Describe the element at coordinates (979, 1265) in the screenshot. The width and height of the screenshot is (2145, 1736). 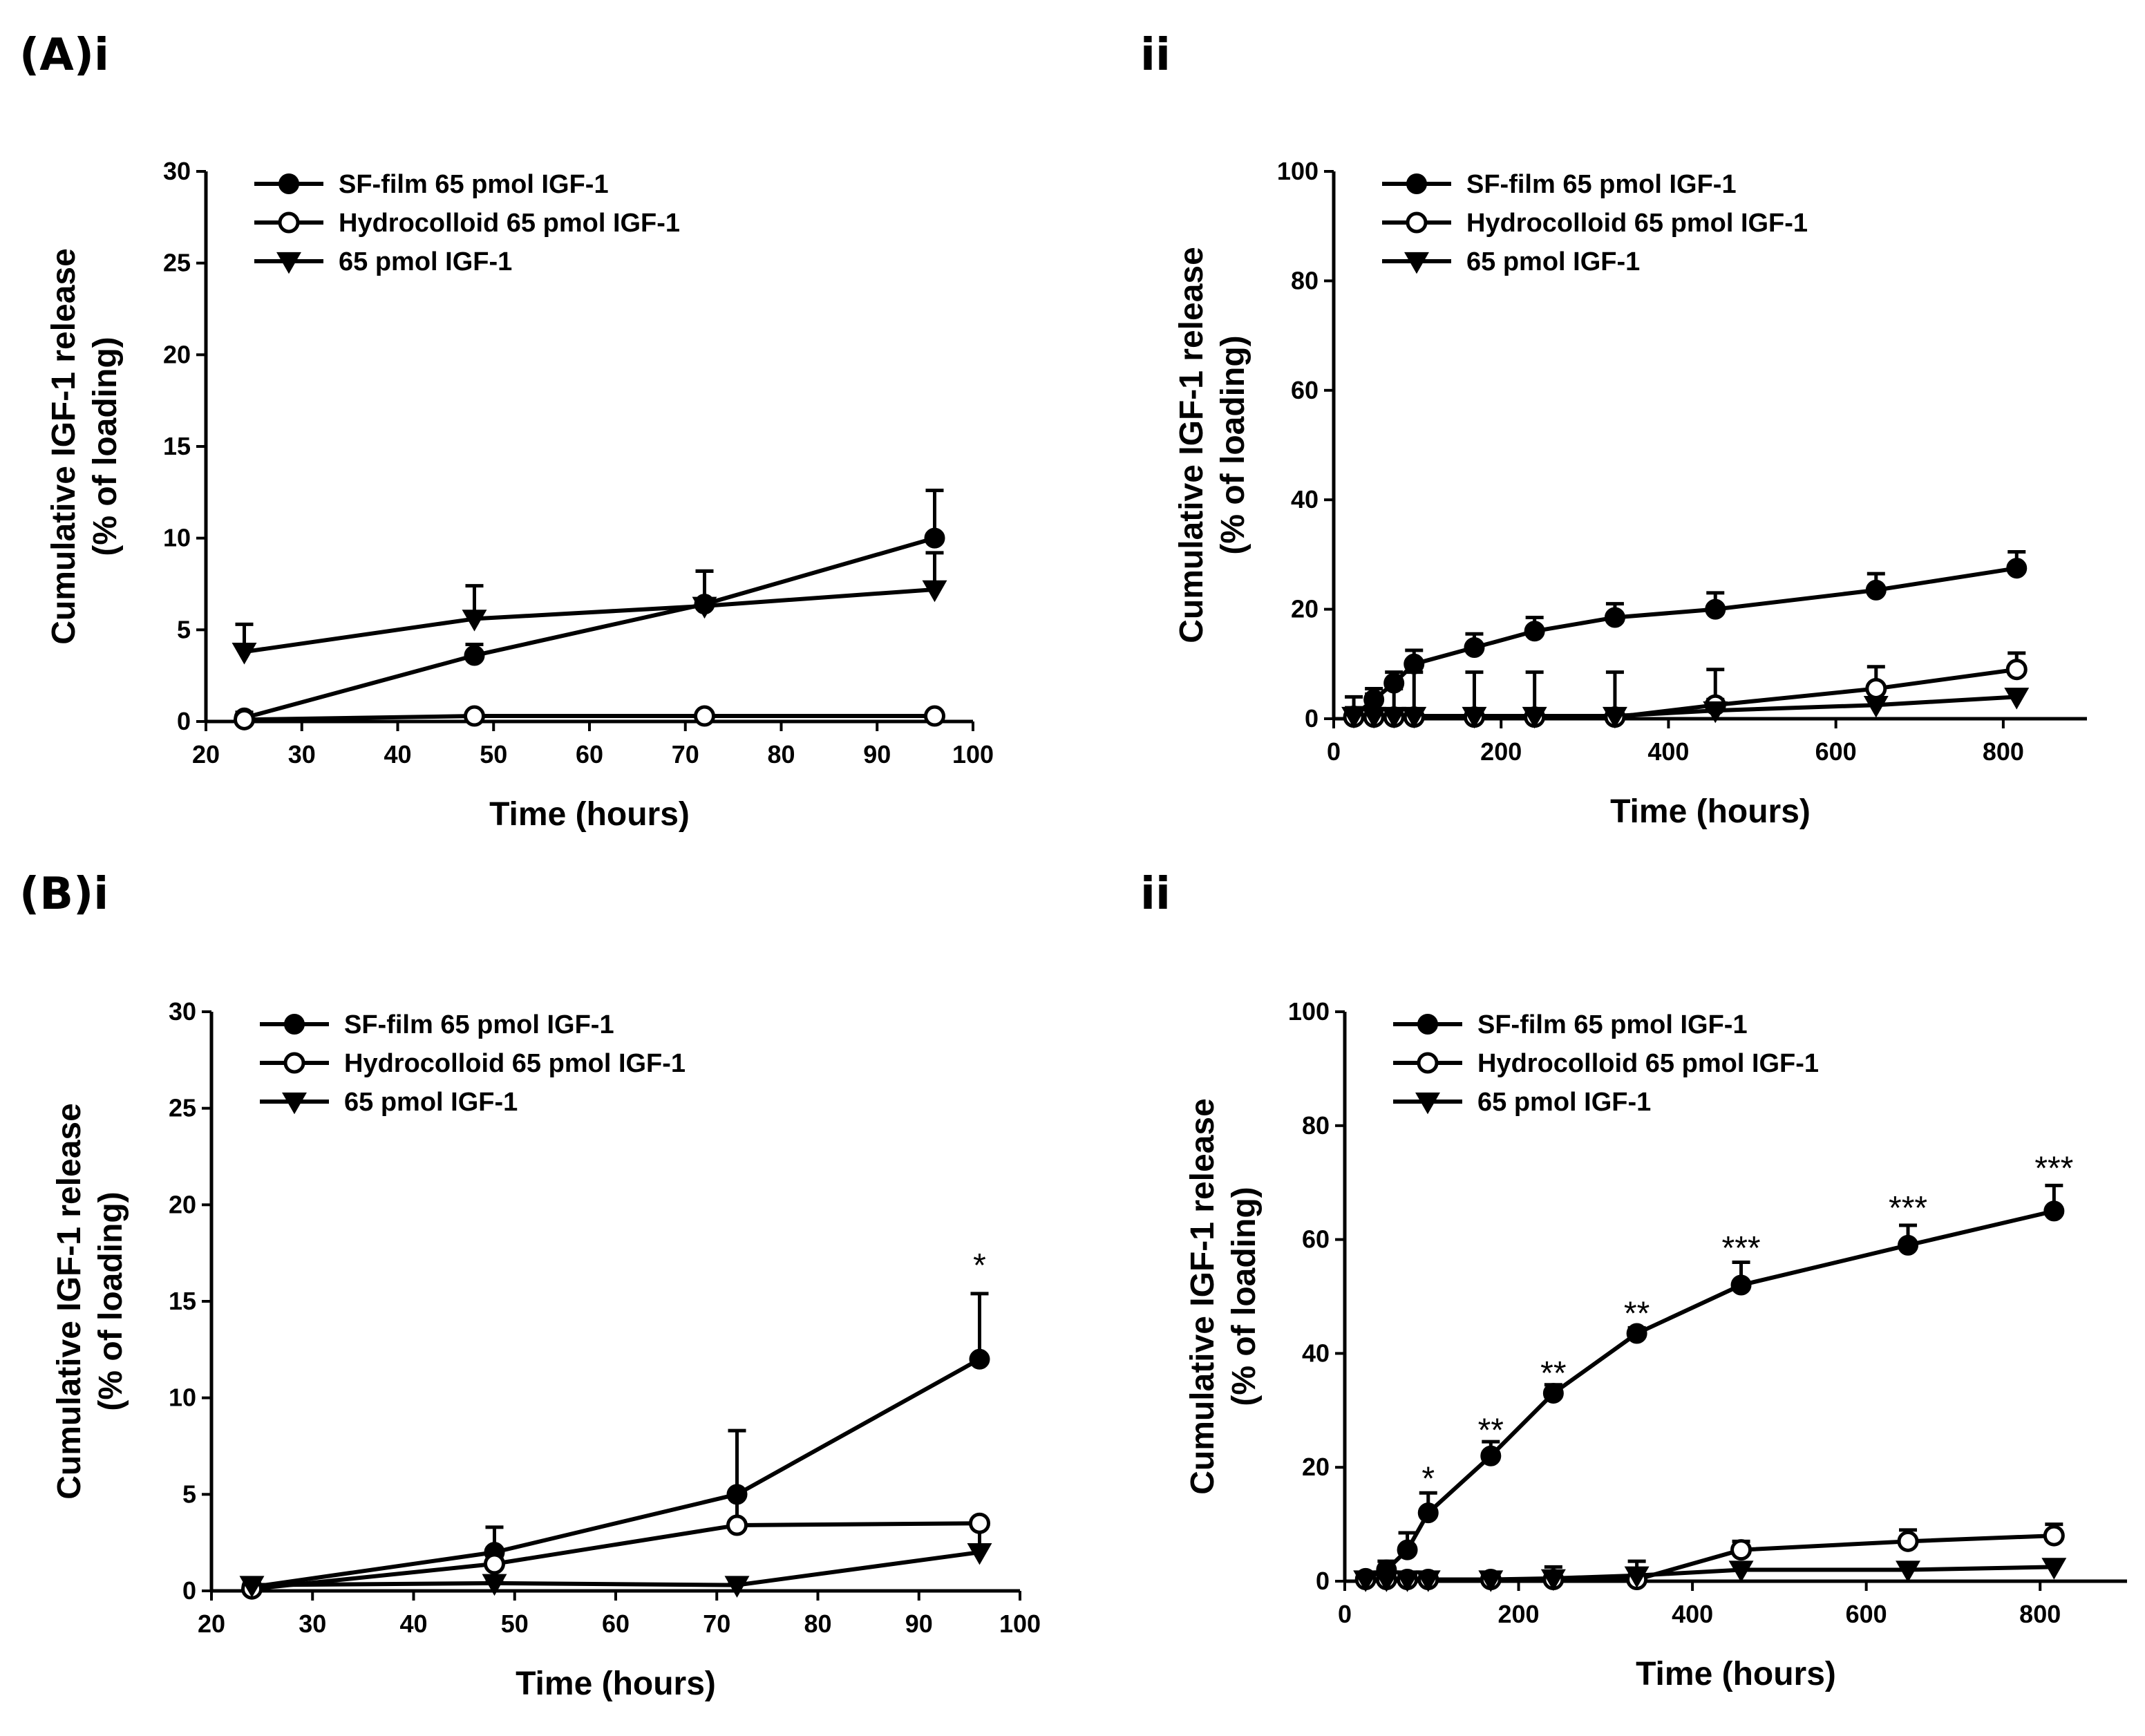
I see `significance-marker-b-i-0: *` at that location.